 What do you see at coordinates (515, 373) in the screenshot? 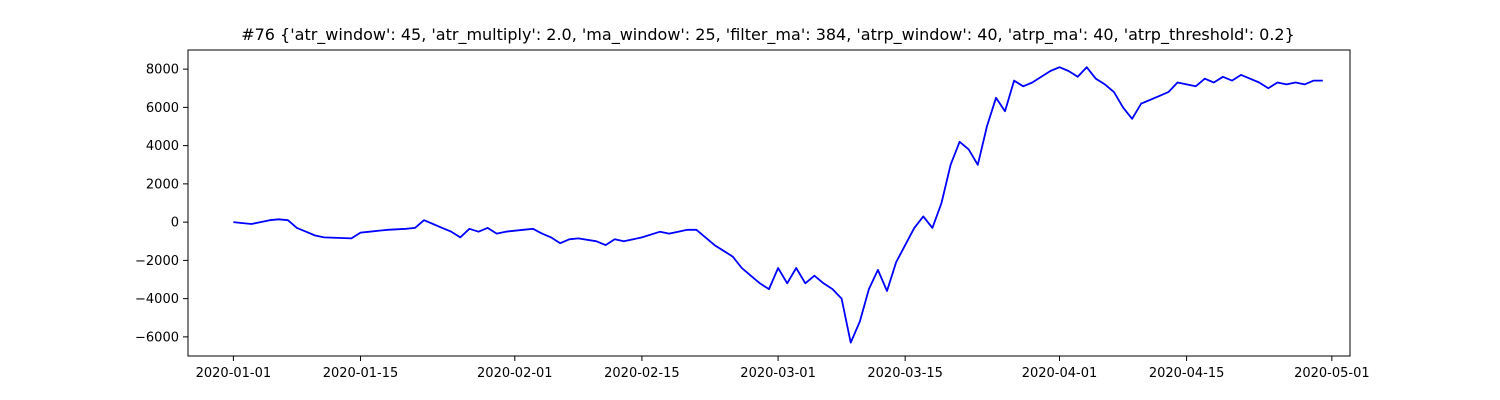
I see `x-tick-label: 2020-02-01` at bounding box center [515, 373].